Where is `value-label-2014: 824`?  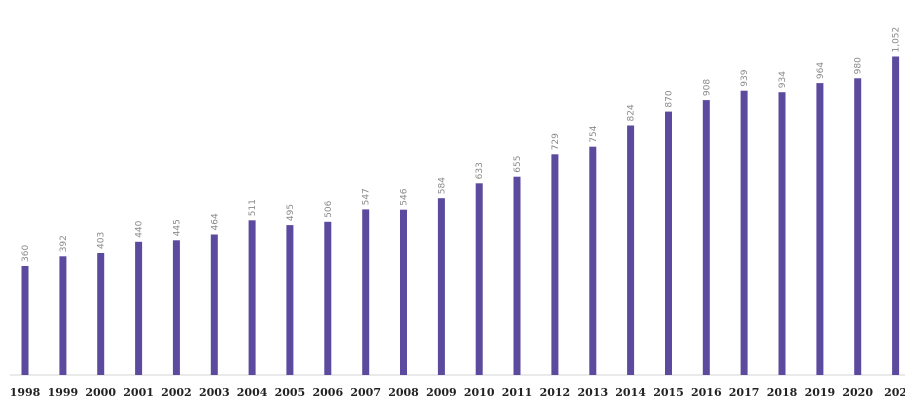
value-label-2014: 824 is located at coordinates (632, 112).